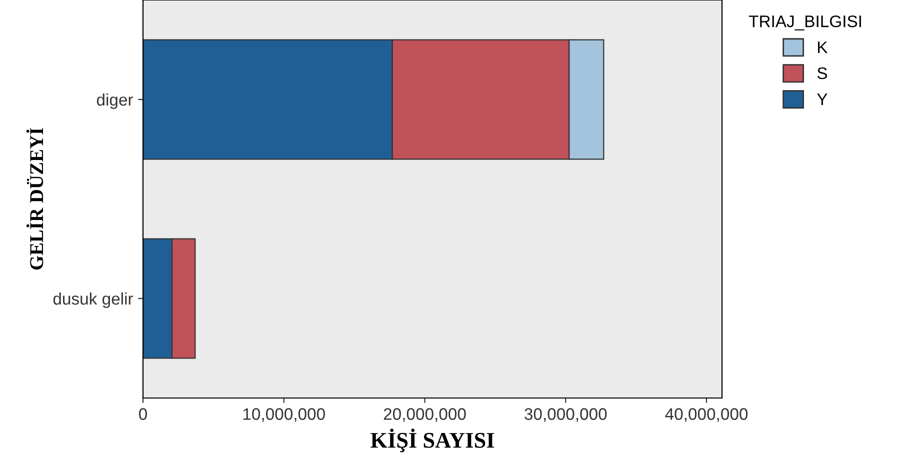 This screenshot has width=897, height=476. What do you see at coordinates (93, 300) in the screenshot?
I see `y-tick-label: dusuk gelir` at bounding box center [93, 300].